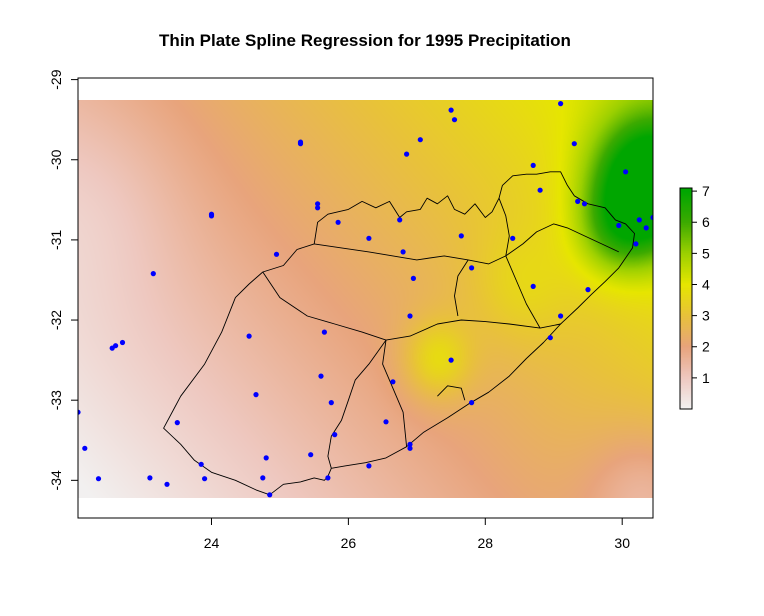  I want to click on y-tick-label: -29, so click(56, 79).